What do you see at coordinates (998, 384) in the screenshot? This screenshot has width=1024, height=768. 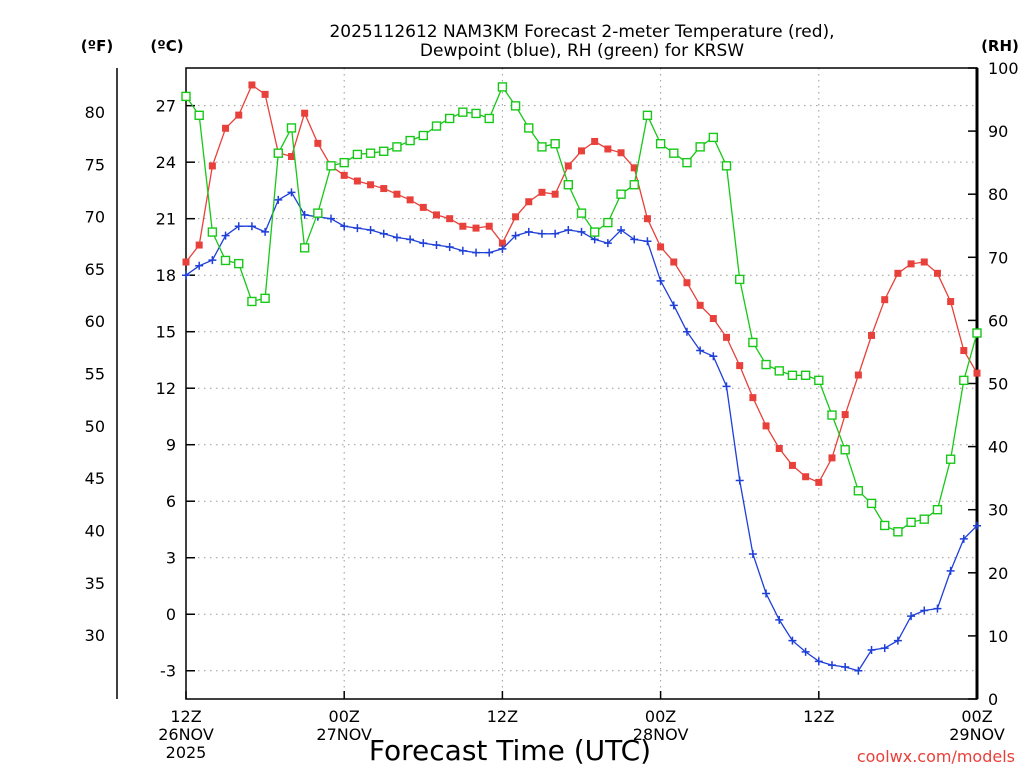 I see `rh-tick-label: 50` at bounding box center [998, 384].